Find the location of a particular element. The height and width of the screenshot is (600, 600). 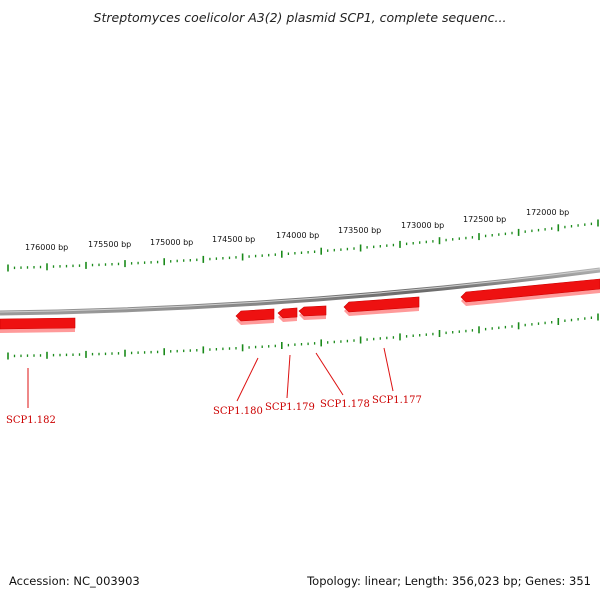

scale-label: 175500 bp is located at coordinates (109, 244).